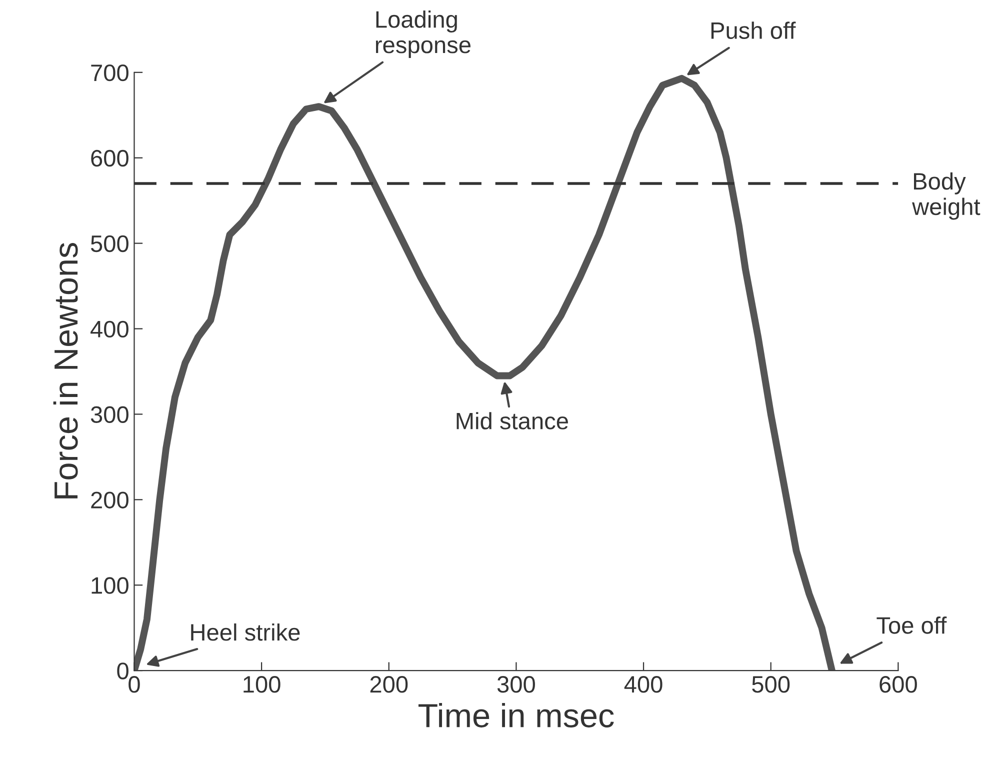 The width and height of the screenshot is (987, 762). Describe the element at coordinates (65, 370) in the screenshot. I see `y-axis-title: Force in Newtons` at that location.